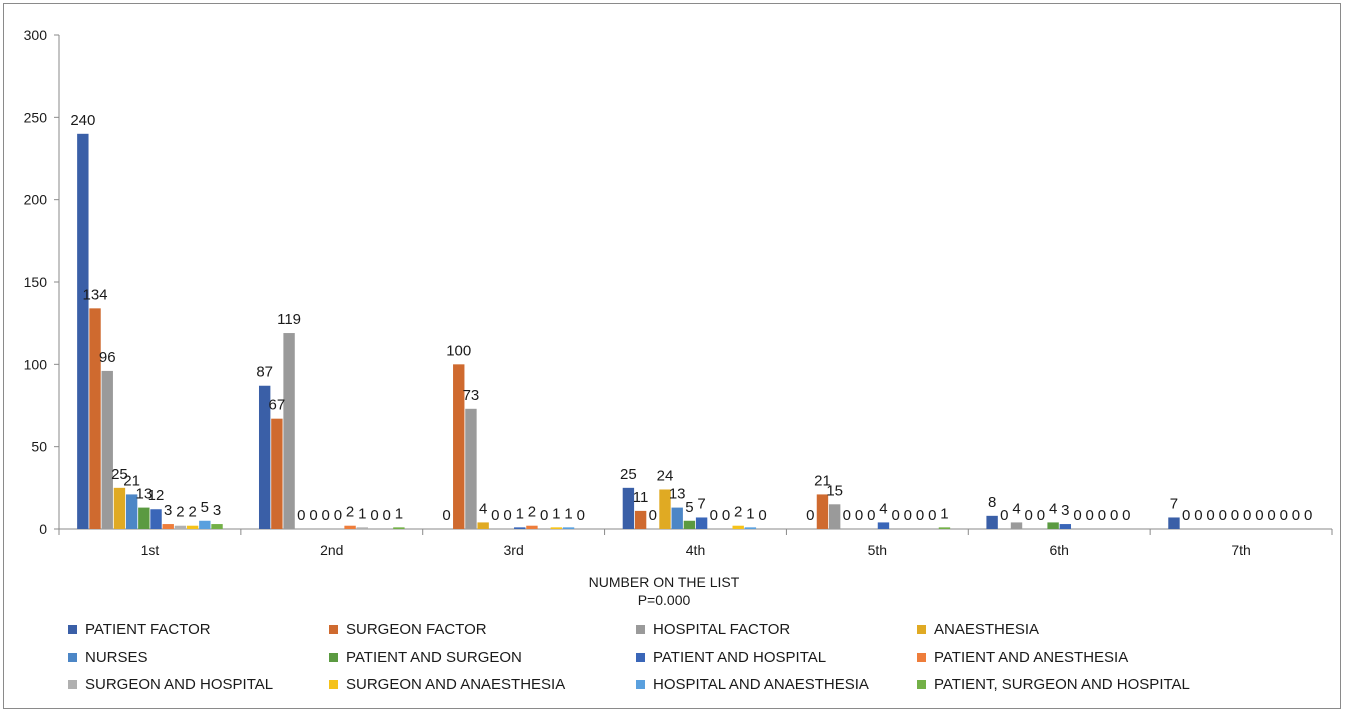 This screenshot has width=1346, height=715. What do you see at coordinates (399, 528) in the screenshot?
I see `bar-patient-surgeon-and-hospital-2nd` at bounding box center [399, 528].